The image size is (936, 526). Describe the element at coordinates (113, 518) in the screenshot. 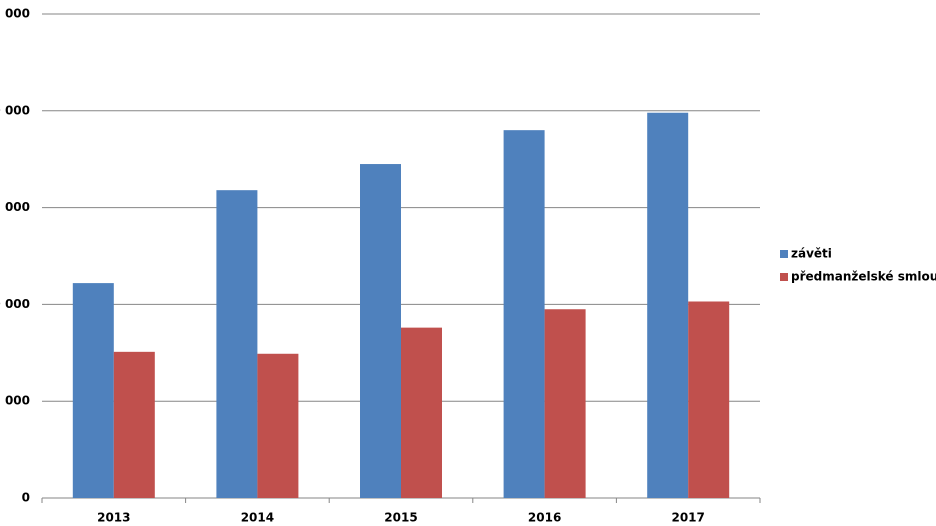

I see `x-tick-label: 2013` at that location.